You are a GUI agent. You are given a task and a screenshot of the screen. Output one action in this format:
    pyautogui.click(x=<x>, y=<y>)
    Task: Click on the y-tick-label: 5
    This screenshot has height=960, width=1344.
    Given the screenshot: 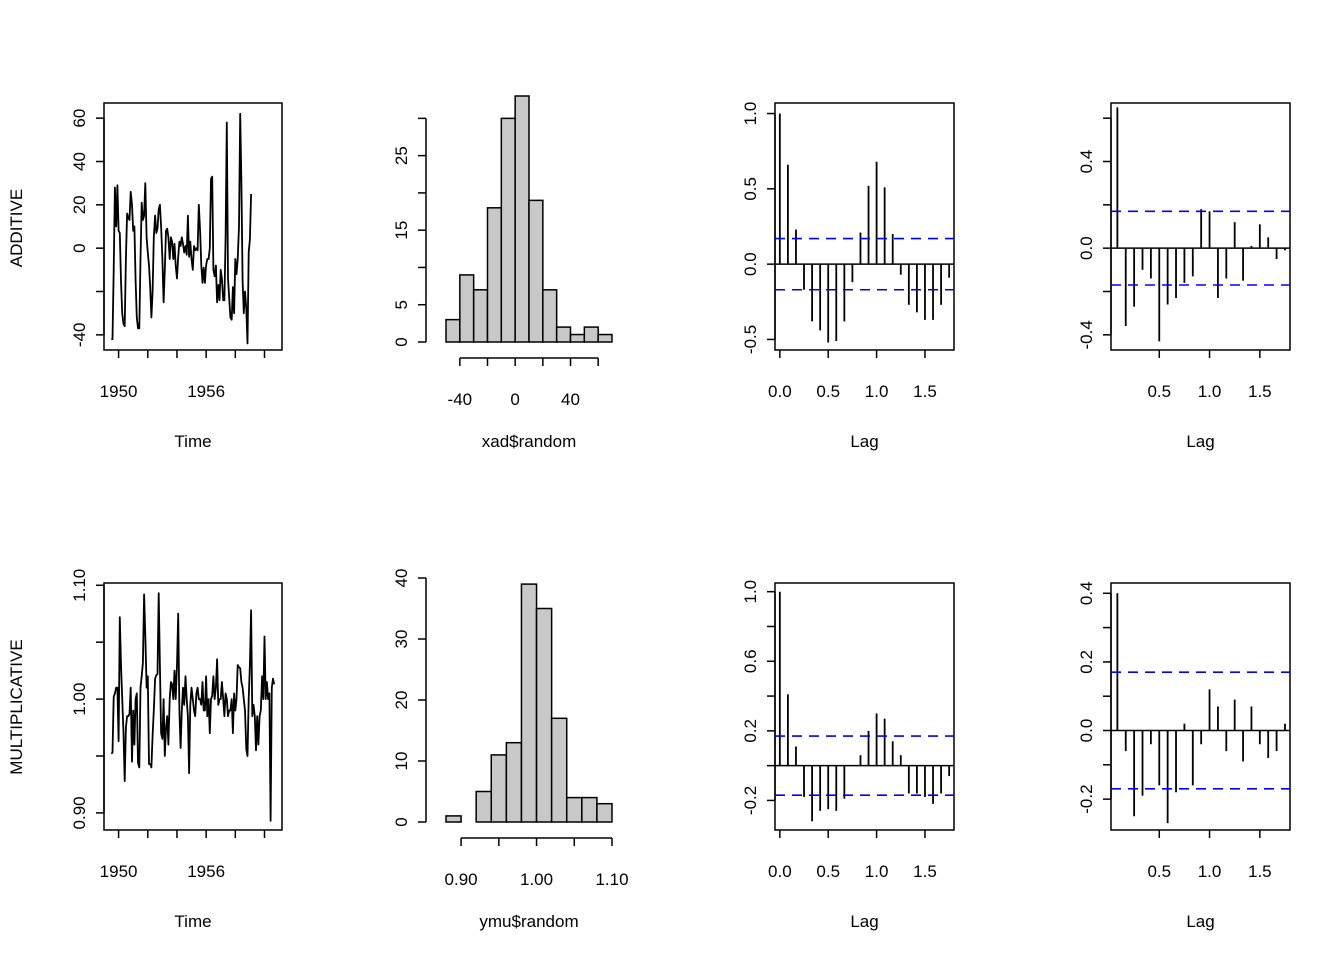 What is the action you would take?
    pyautogui.click(x=401, y=304)
    